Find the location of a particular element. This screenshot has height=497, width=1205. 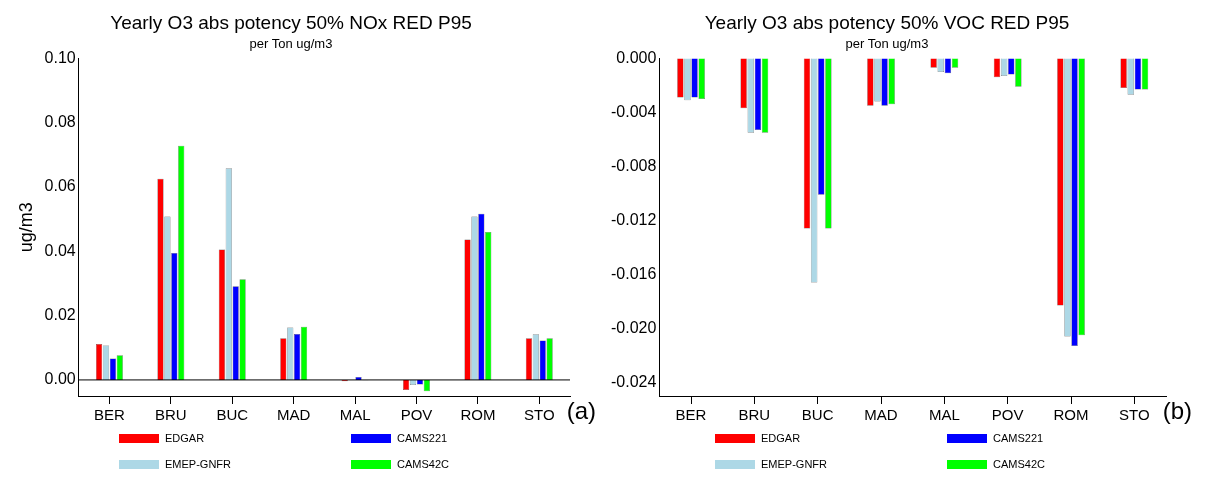

chart-title: Yearly O3 abs potency 50% VOC RED P95 is located at coordinates (887, 22).